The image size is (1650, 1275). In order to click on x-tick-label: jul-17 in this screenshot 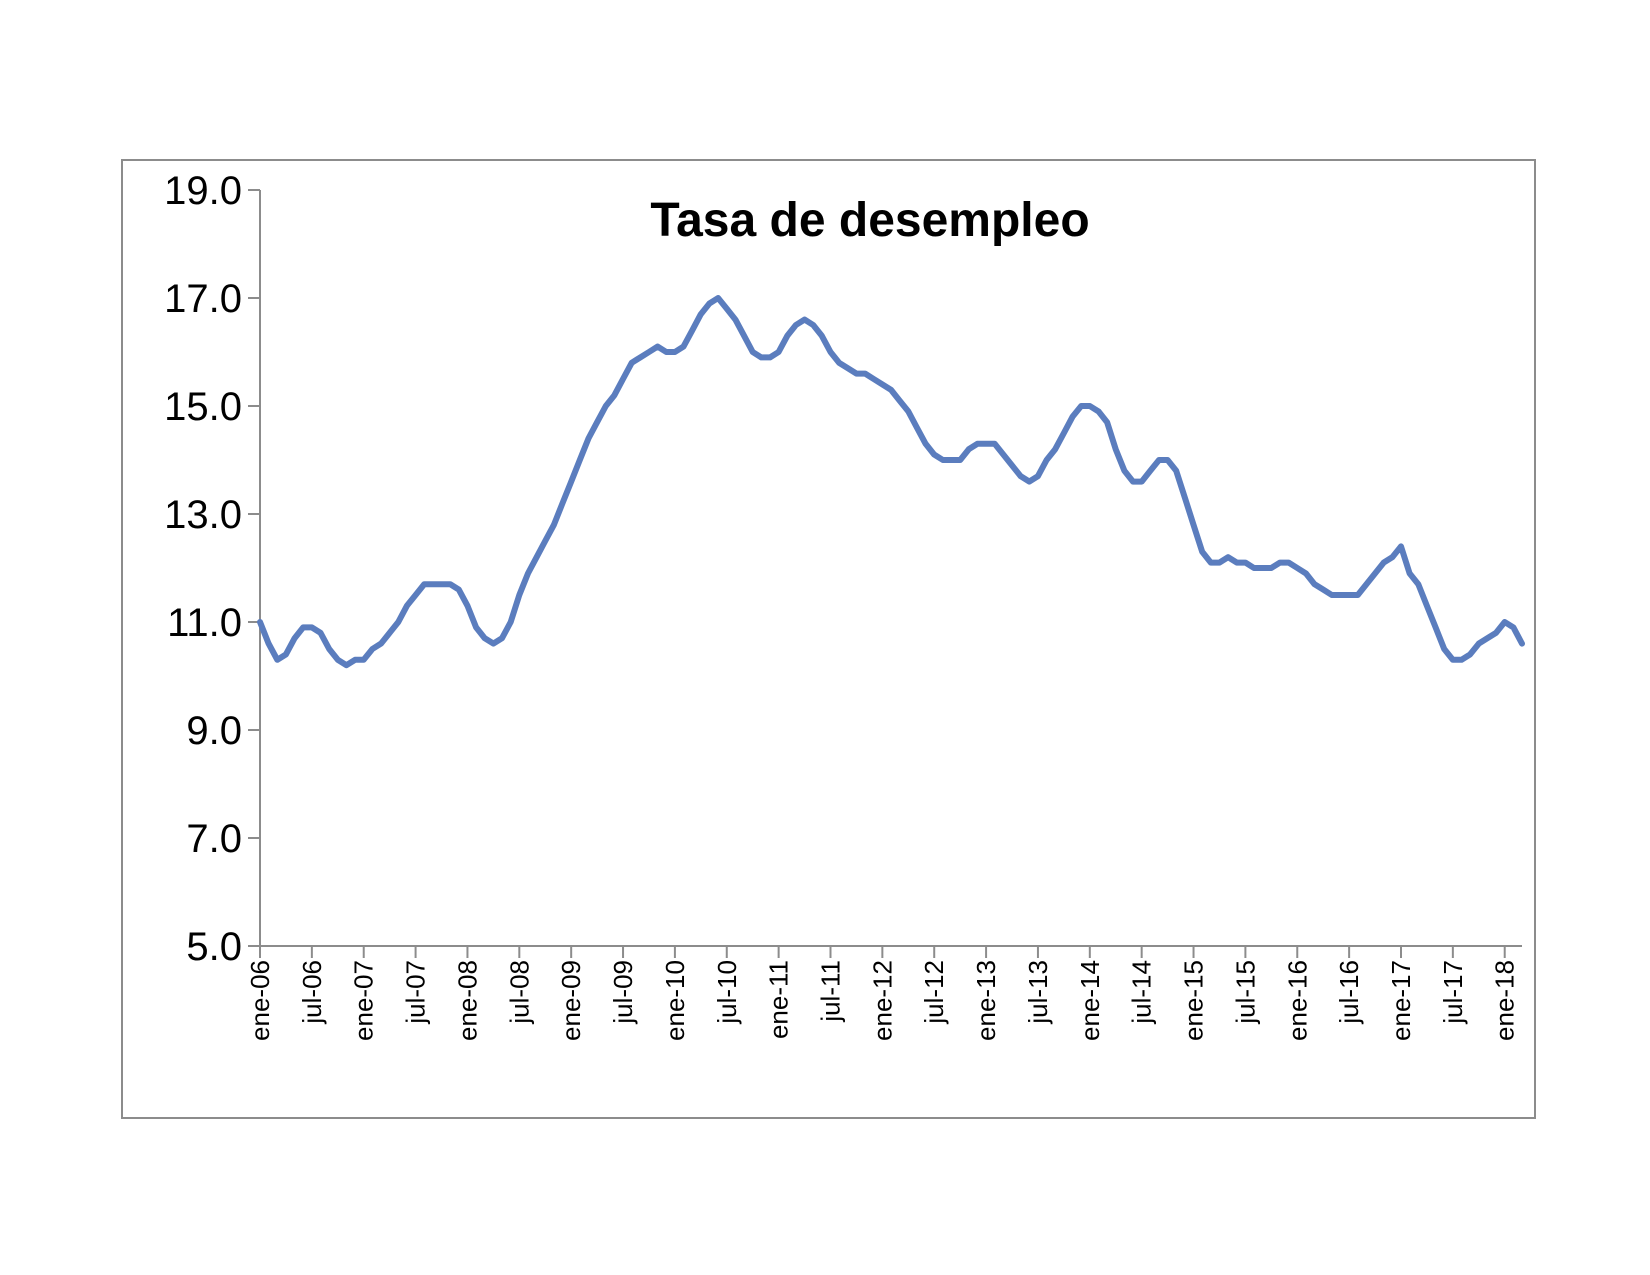, I will do `click(1453, 992)`.